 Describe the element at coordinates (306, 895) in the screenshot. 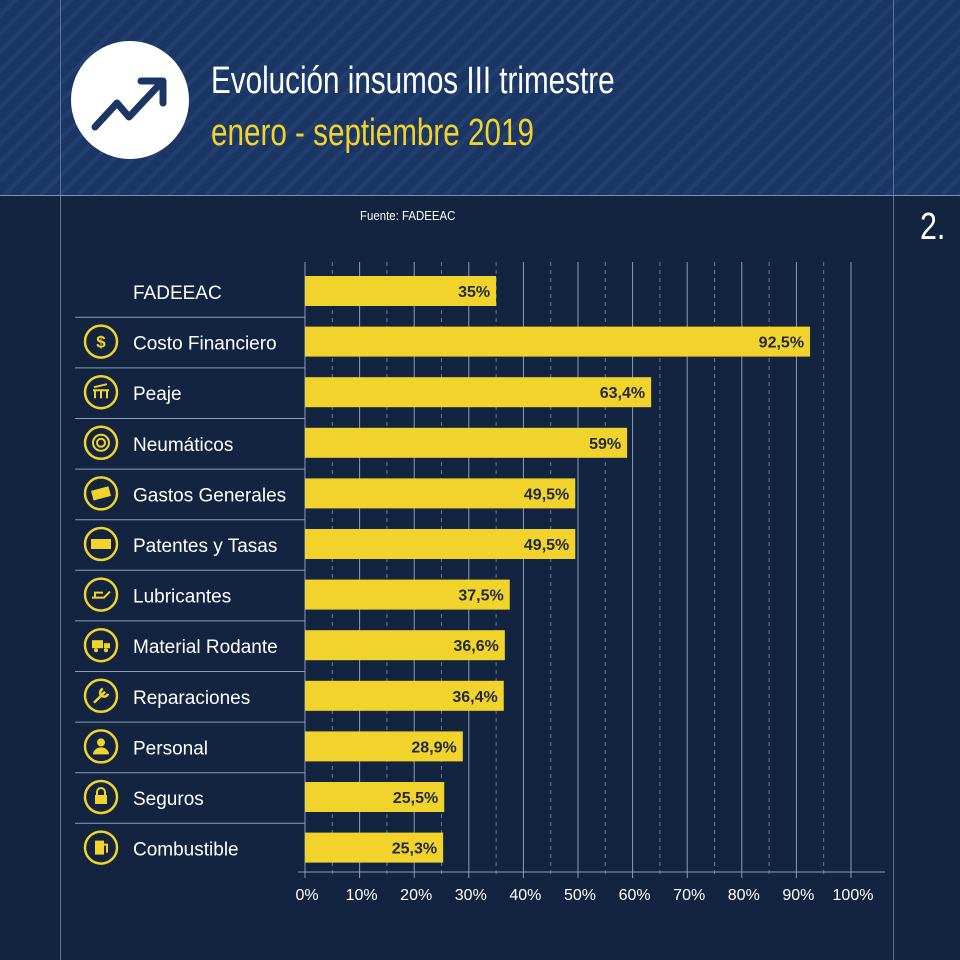

I see `x-tick-label: 0%` at that location.